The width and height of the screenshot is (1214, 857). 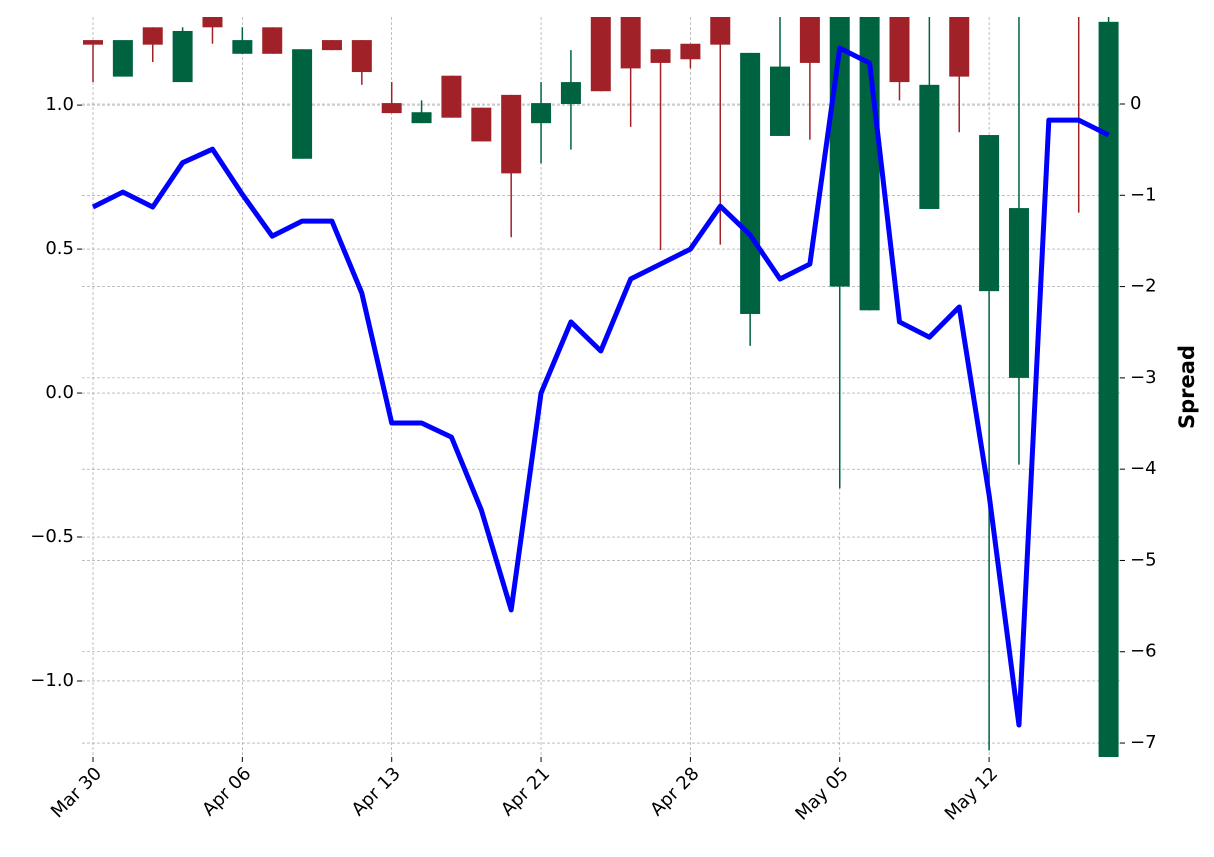 I want to click on y-tick-label: −0.5, so click(x=52, y=536).